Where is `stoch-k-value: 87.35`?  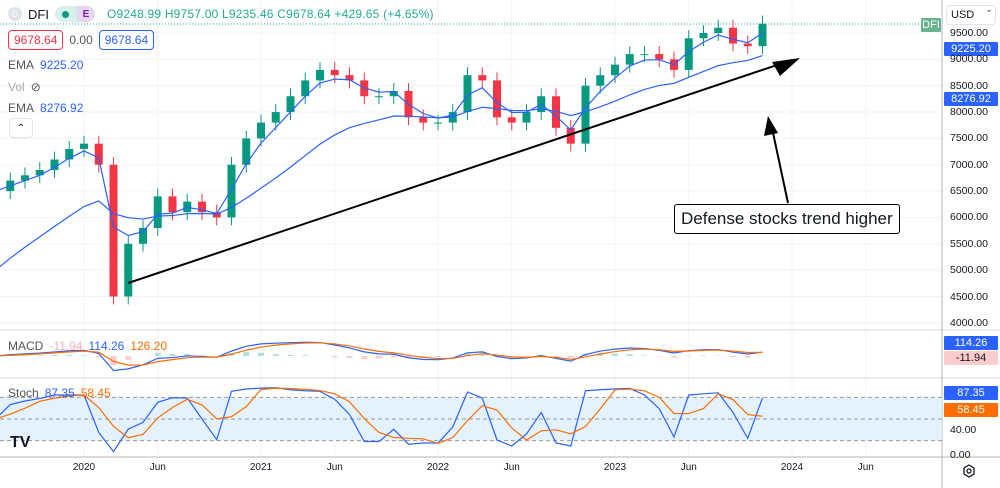
stoch-k-value: 87.35 is located at coordinates (59, 393).